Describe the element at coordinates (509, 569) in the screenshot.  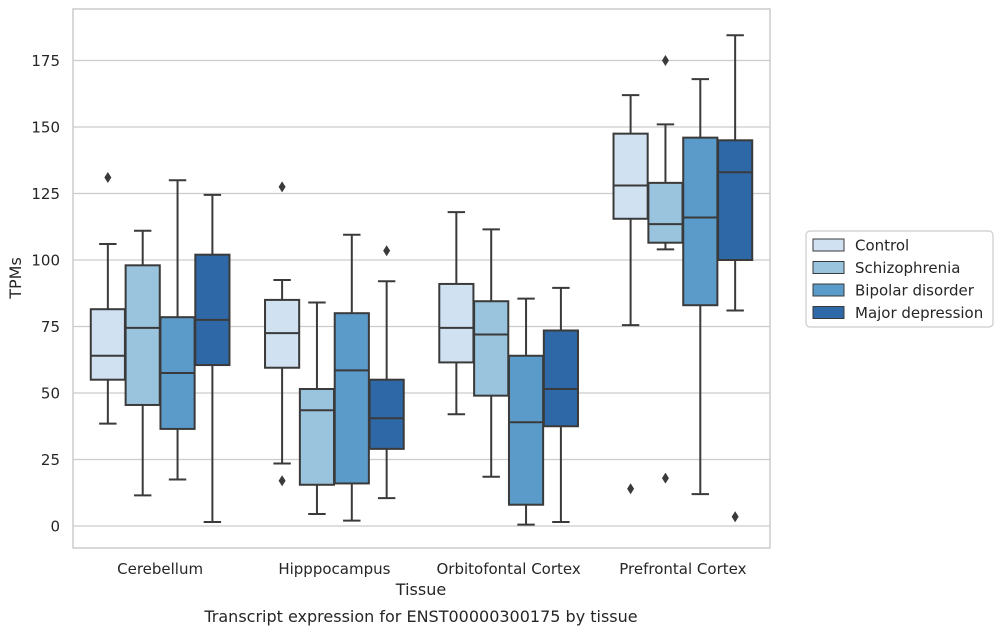
I see `x-tick-label: Orbitofontal Cortex` at that location.